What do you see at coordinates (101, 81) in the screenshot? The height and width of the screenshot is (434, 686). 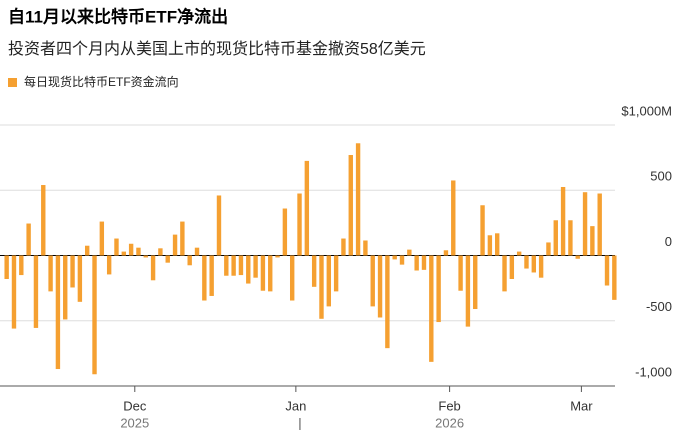 I see `legend-label: 每日现货比特币ETF资金流向` at bounding box center [101, 81].